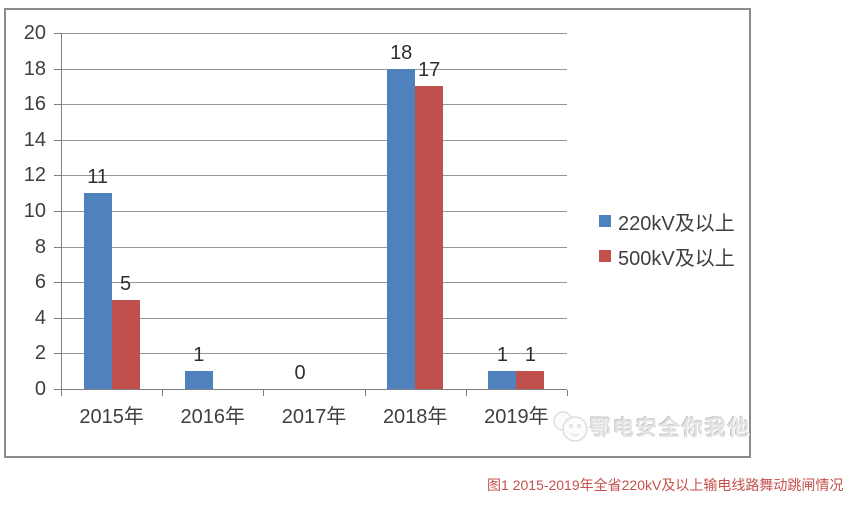 Image resolution: width=868 pixels, height=518 pixels. I want to click on bar-500kV及以上-2015年, so click(125, 344).